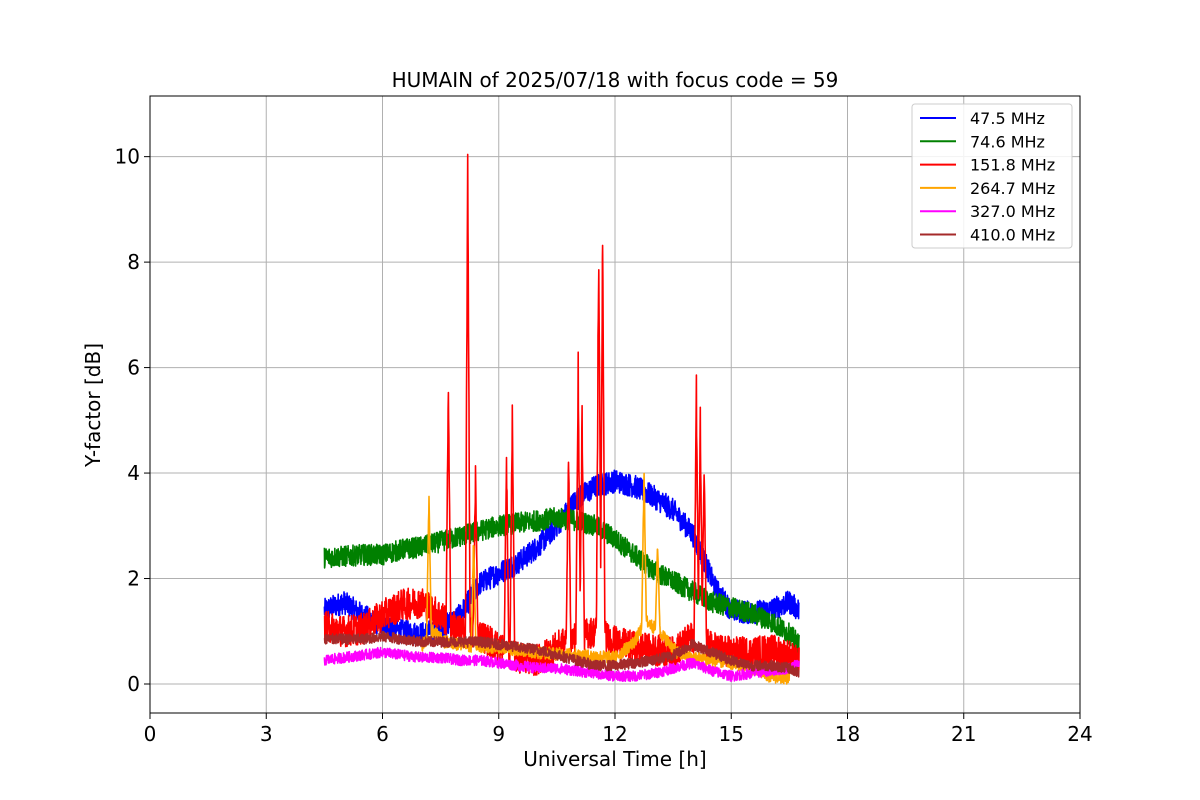 Image resolution: width=1200 pixels, height=800 pixels. Describe the element at coordinates (963, 734) in the screenshot. I see `x-tick-label: 21` at that location.